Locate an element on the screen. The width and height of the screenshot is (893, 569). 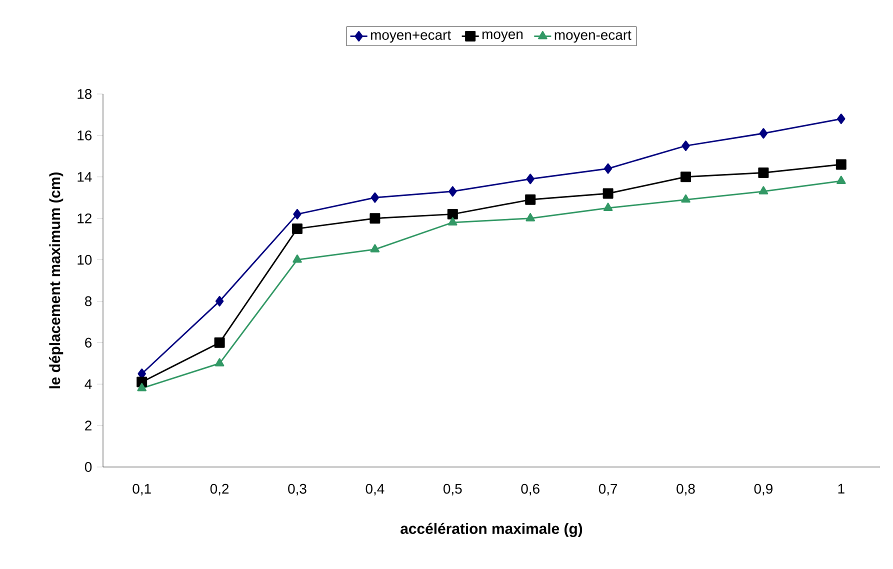
y-tick-label: 12 is located at coordinates (85, 218).